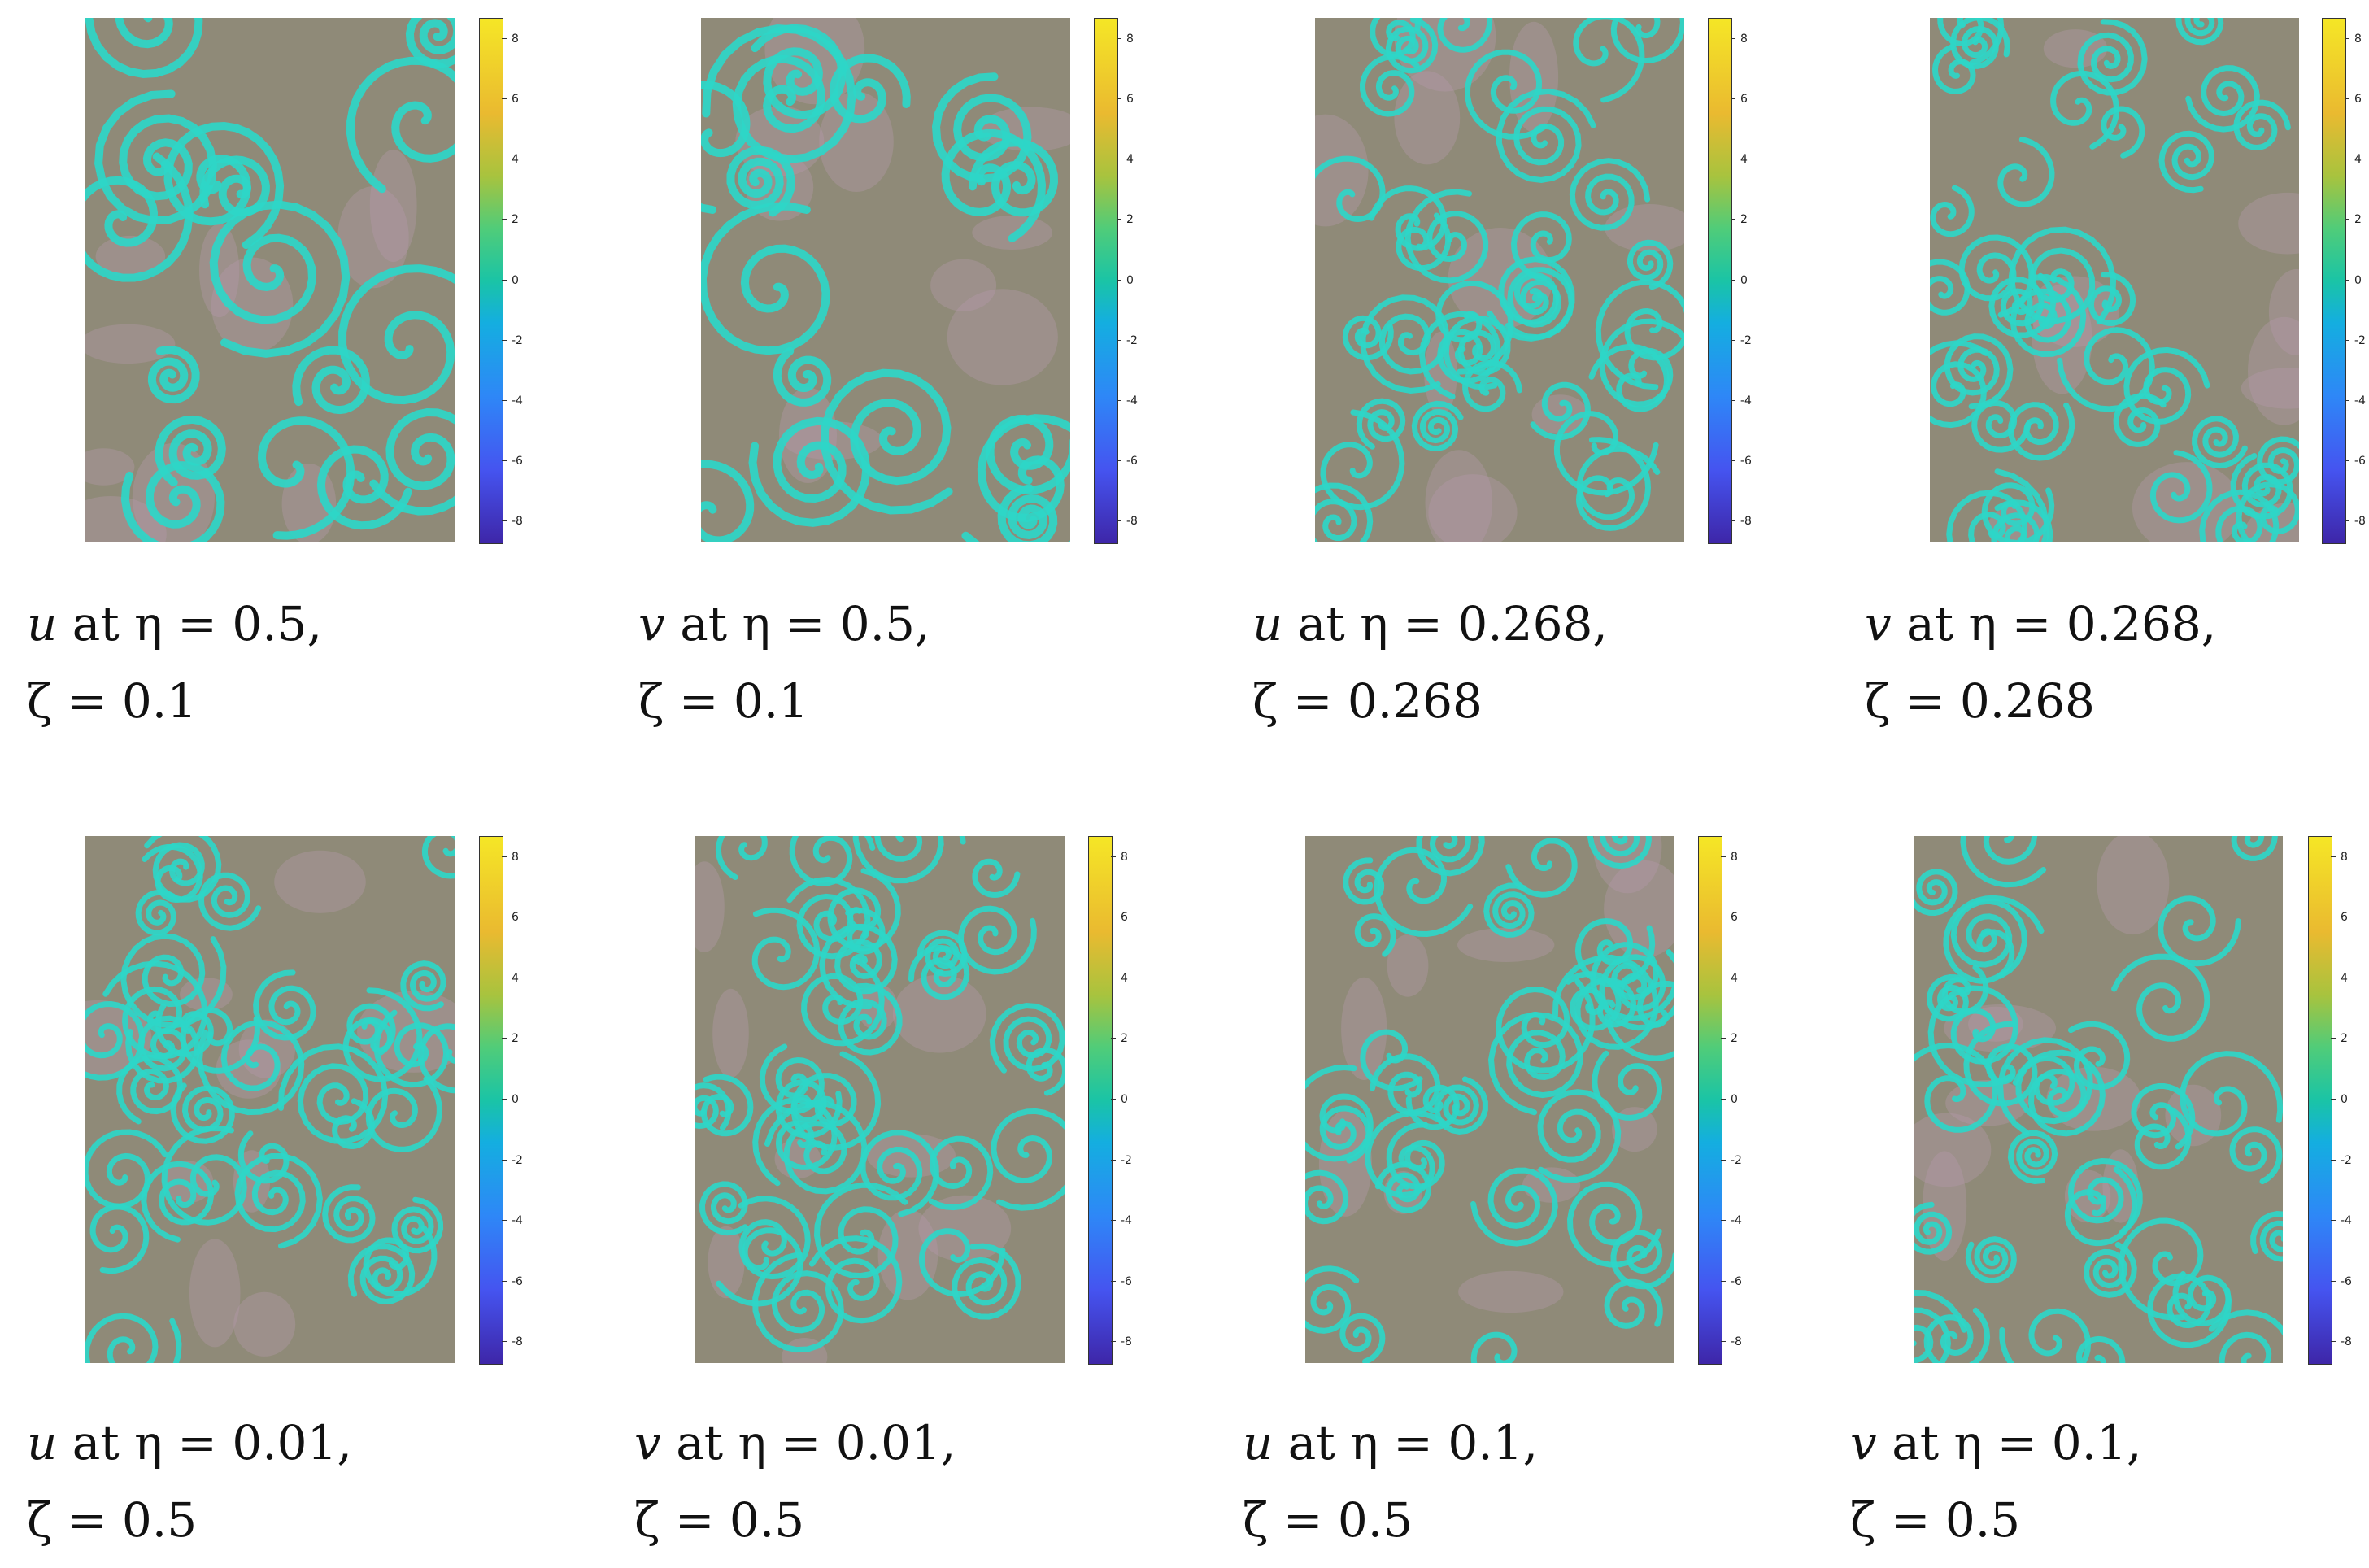 The height and width of the screenshot is (1568, 2369). What do you see at coordinates (190, 623) in the screenshot?
I see `caption-eta: at η = 0.5,` at bounding box center [190, 623].